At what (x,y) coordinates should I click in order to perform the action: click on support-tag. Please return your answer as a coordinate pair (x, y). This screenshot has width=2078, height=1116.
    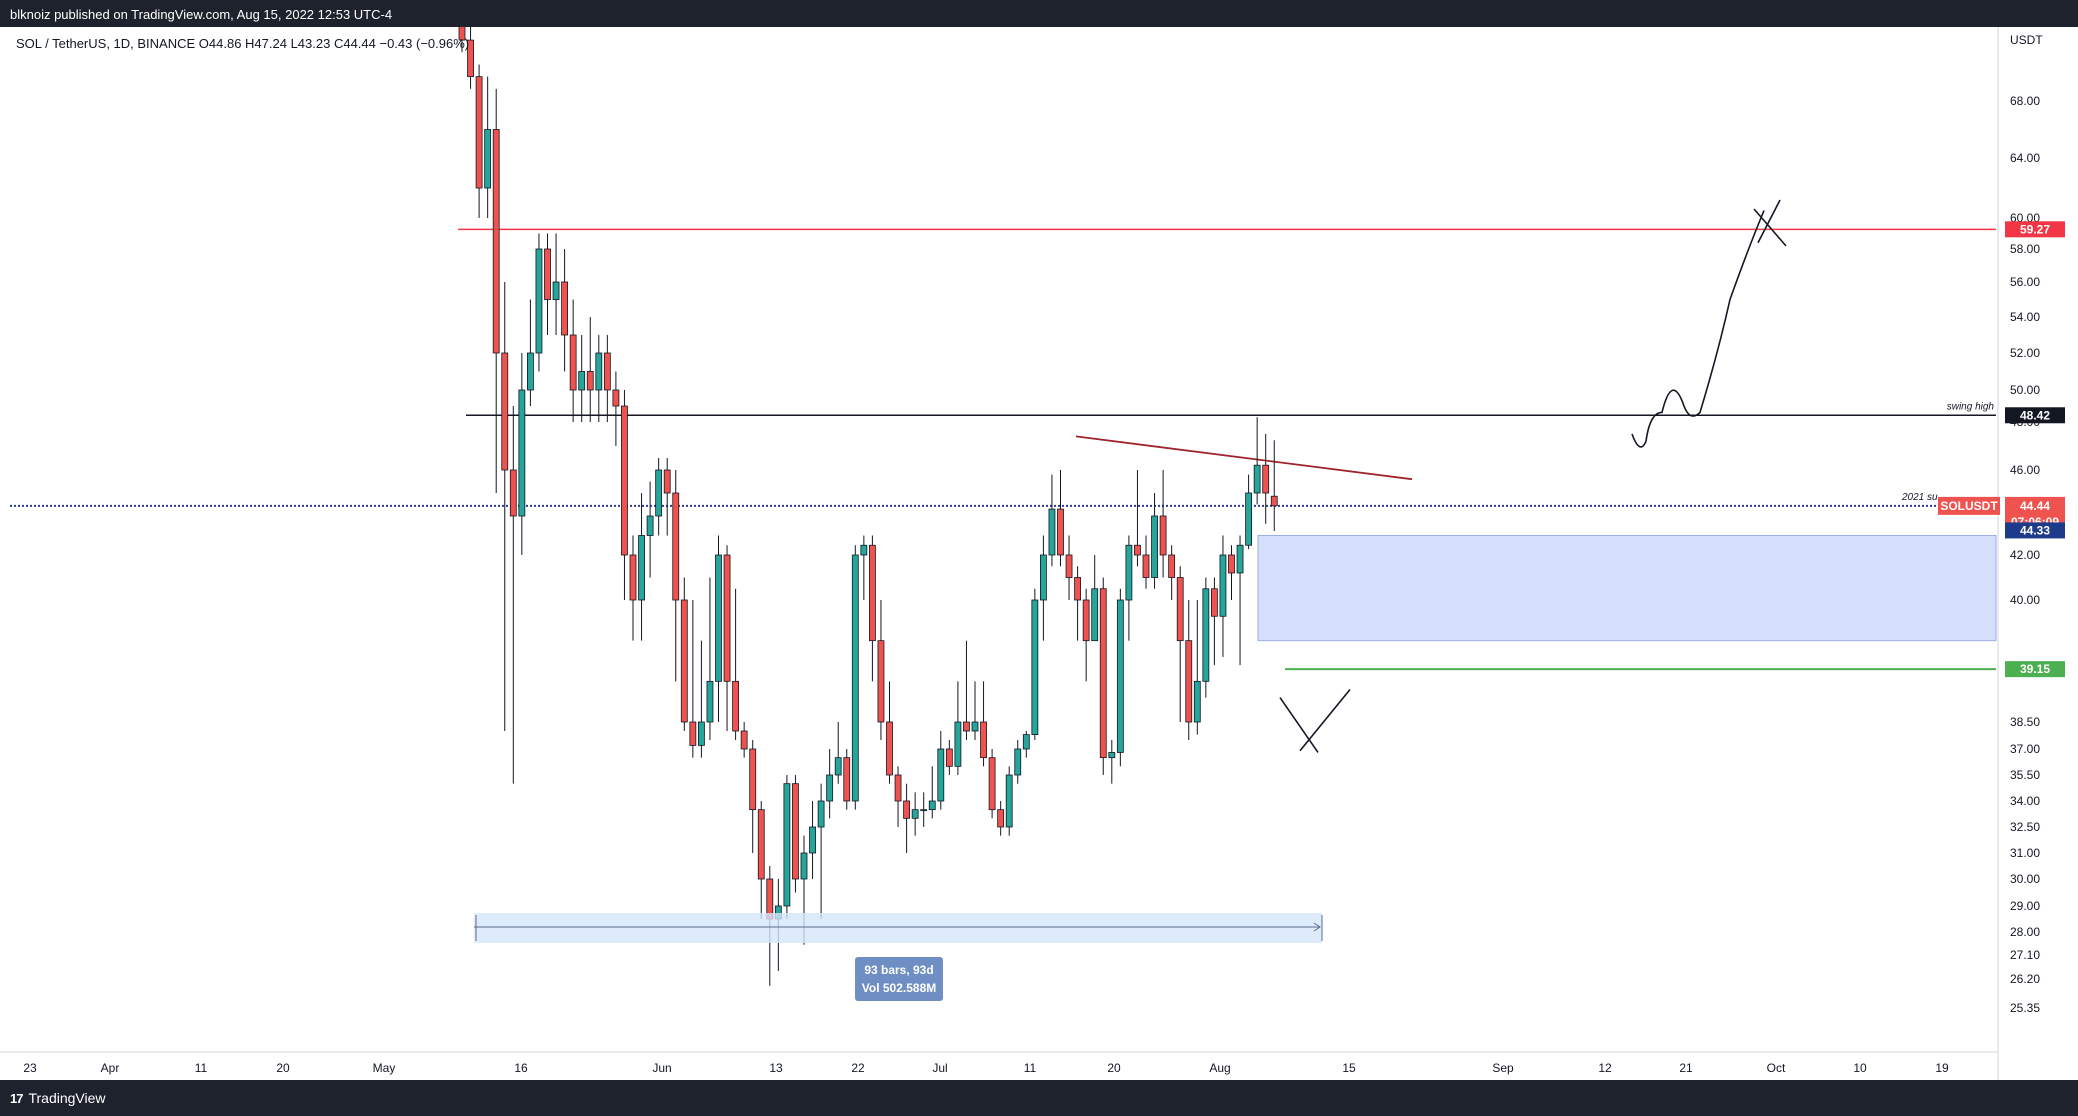
    Looking at the image, I should click on (2035, 669).